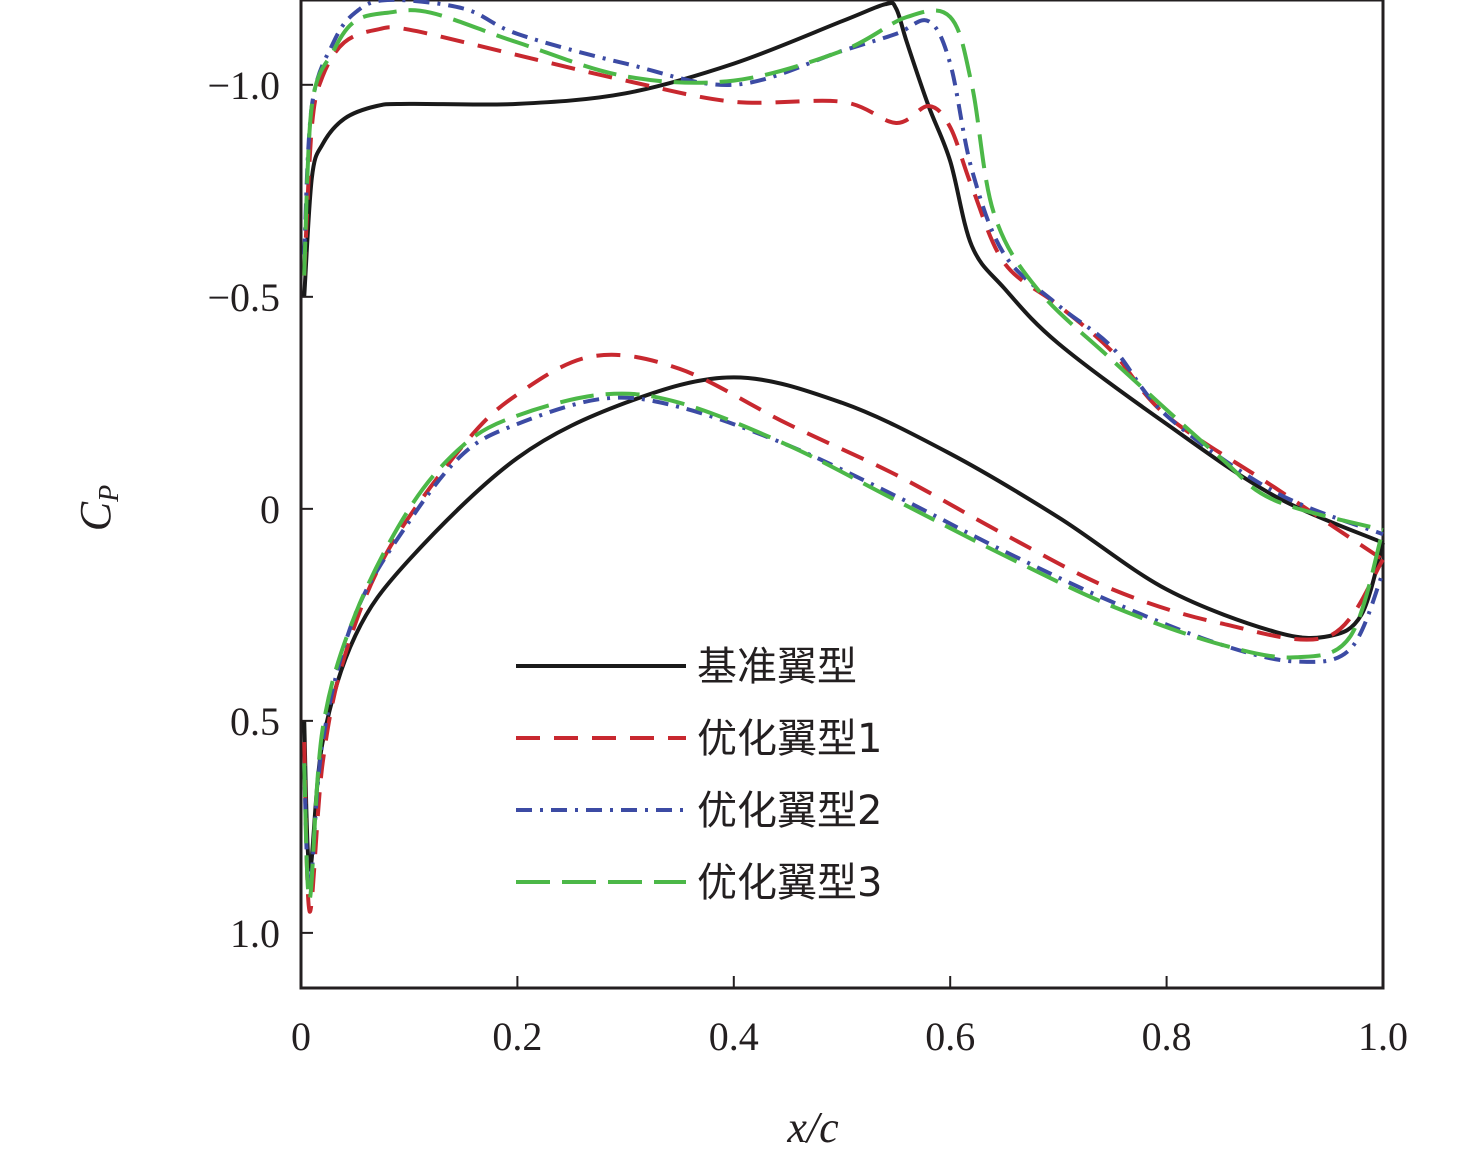  Describe the element at coordinates (789, 883) in the screenshot. I see `legend-label-4: 优化翼型3` at that location.